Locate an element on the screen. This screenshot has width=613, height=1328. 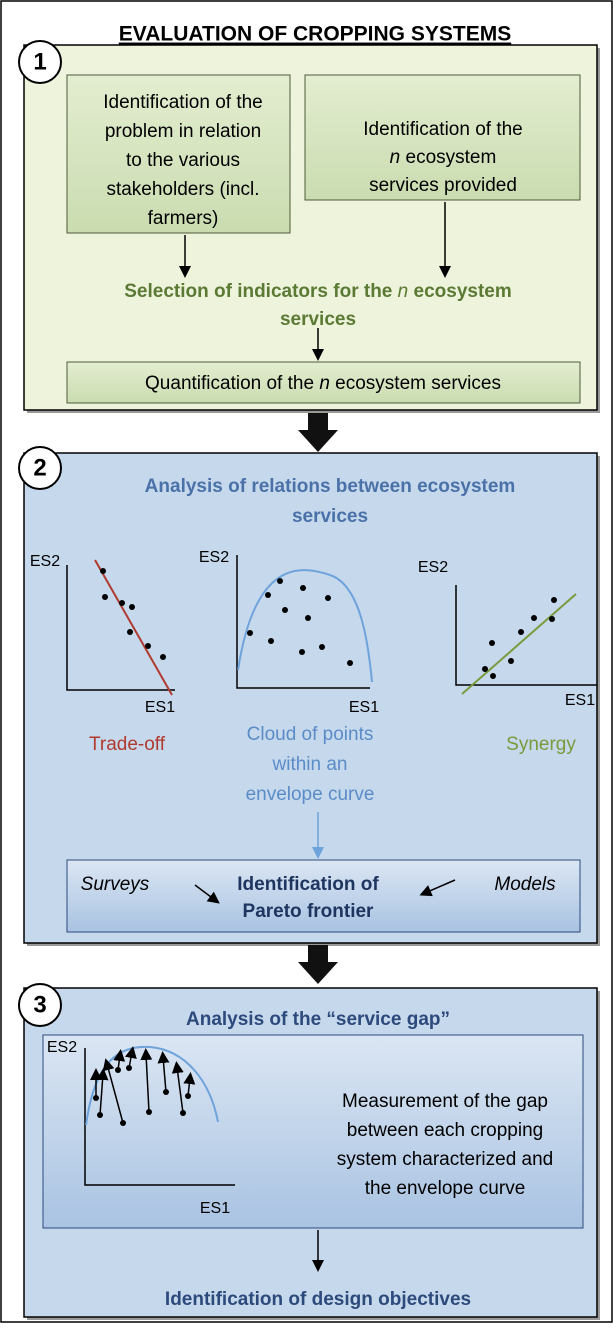
text: Quantification of the is located at coordinates (229, 383).